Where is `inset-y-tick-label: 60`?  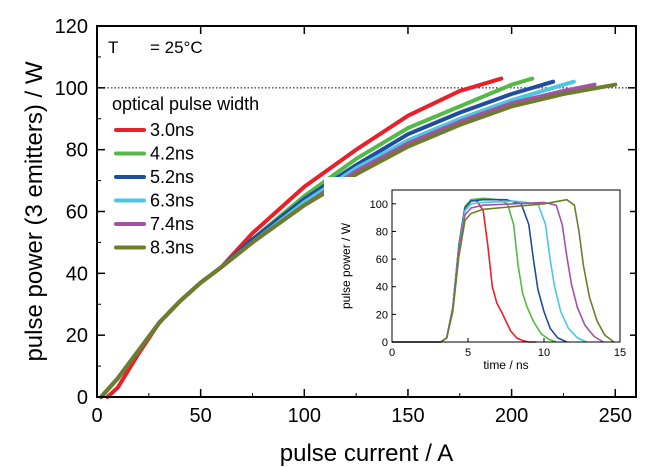
inset-y-tick-label: 60 is located at coordinates (382, 260).